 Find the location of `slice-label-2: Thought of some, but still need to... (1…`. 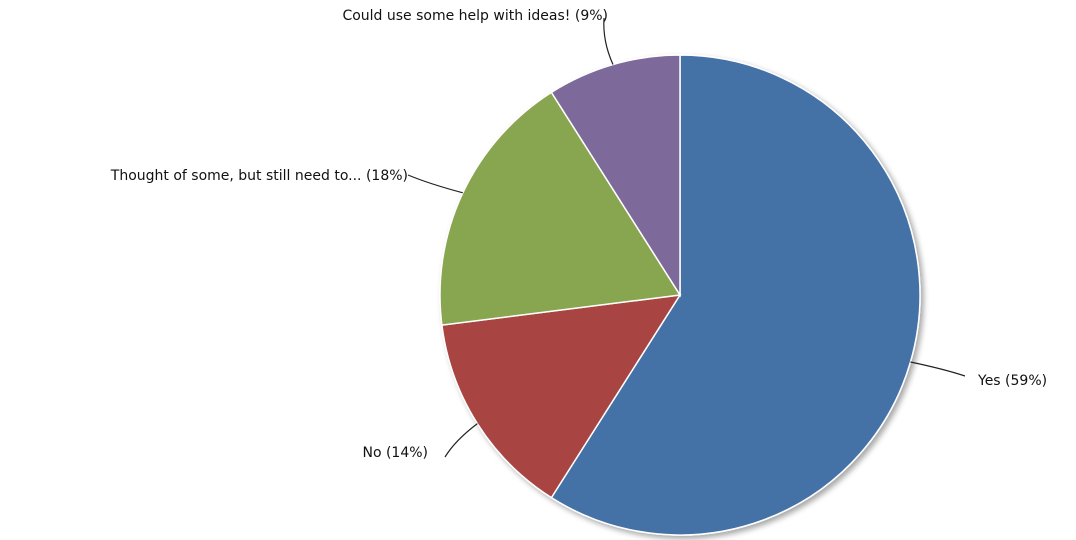

slice-label-2: Thought of some, but still need to... (1… is located at coordinates (259, 176).